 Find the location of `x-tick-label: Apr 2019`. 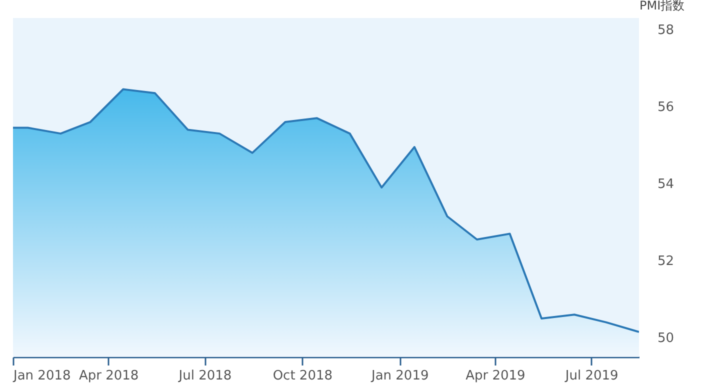

x-tick-label: Apr 2019 is located at coordinates (496, 376).